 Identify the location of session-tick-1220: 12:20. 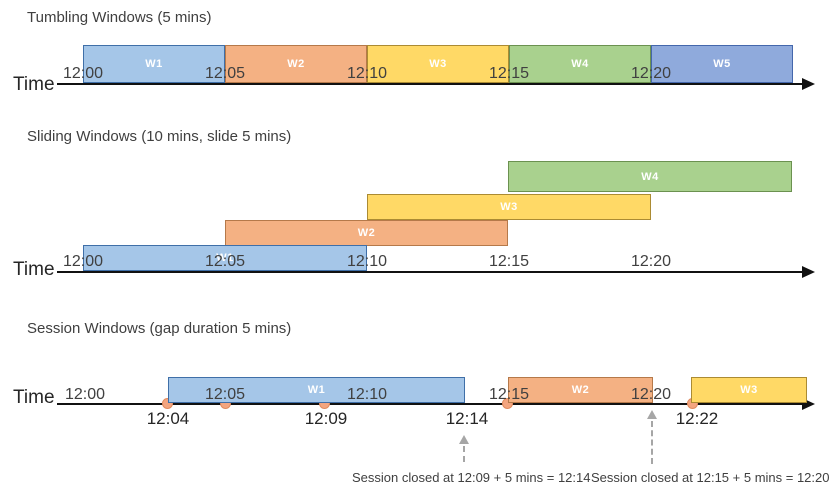
(651, 394).